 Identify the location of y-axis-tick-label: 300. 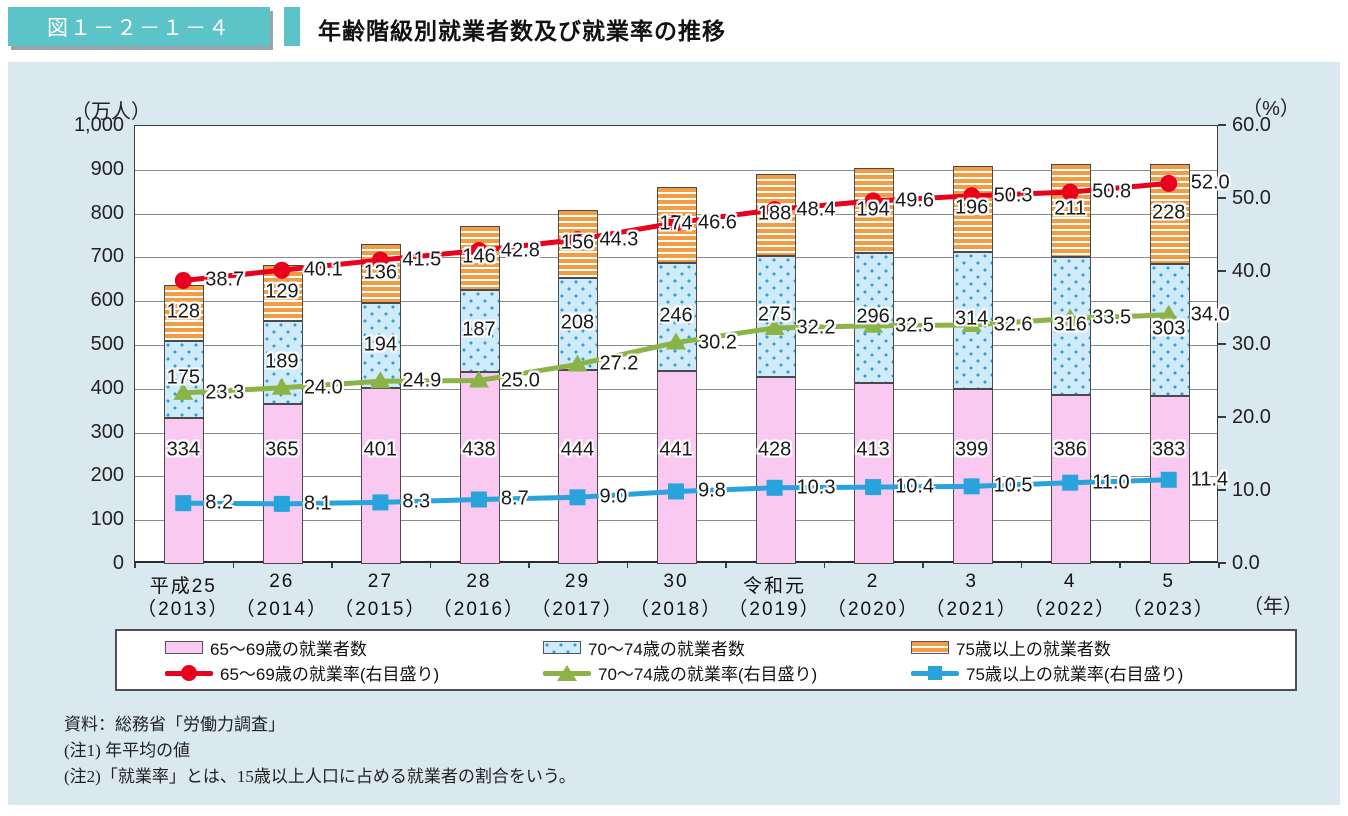
(107, 431).